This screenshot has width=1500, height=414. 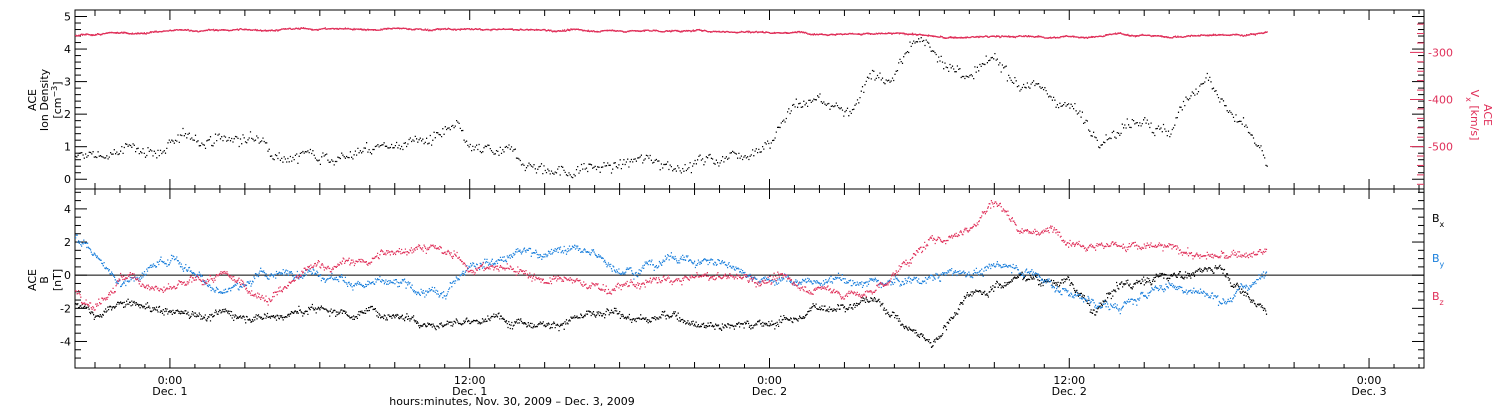 What do you see at coordinates (67, 114) in the screenshot?
I see `y-tick-label-density: 2` at bounding box center [67, 114].